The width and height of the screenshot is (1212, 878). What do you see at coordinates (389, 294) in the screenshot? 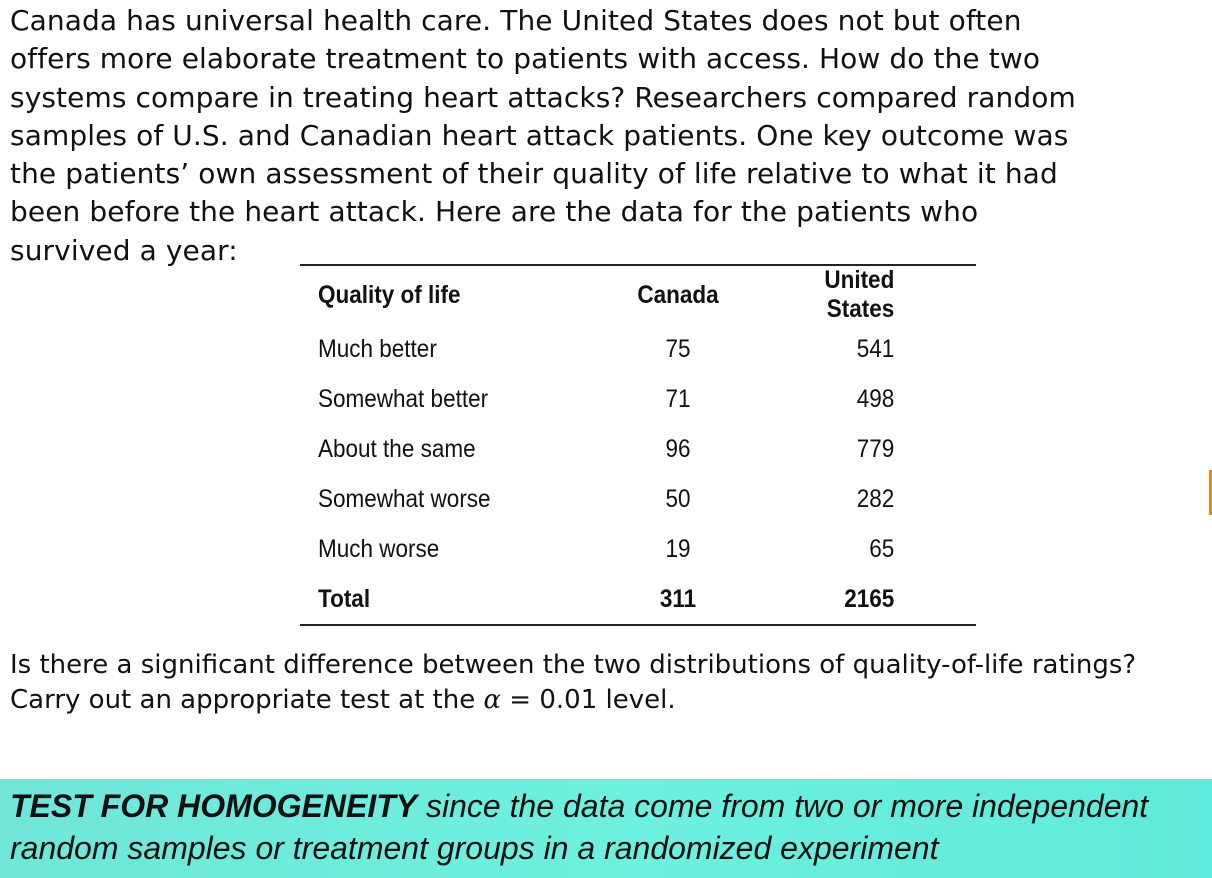
I see `header-quality-of-life: Quality of life` at bounding box center [389, 294].